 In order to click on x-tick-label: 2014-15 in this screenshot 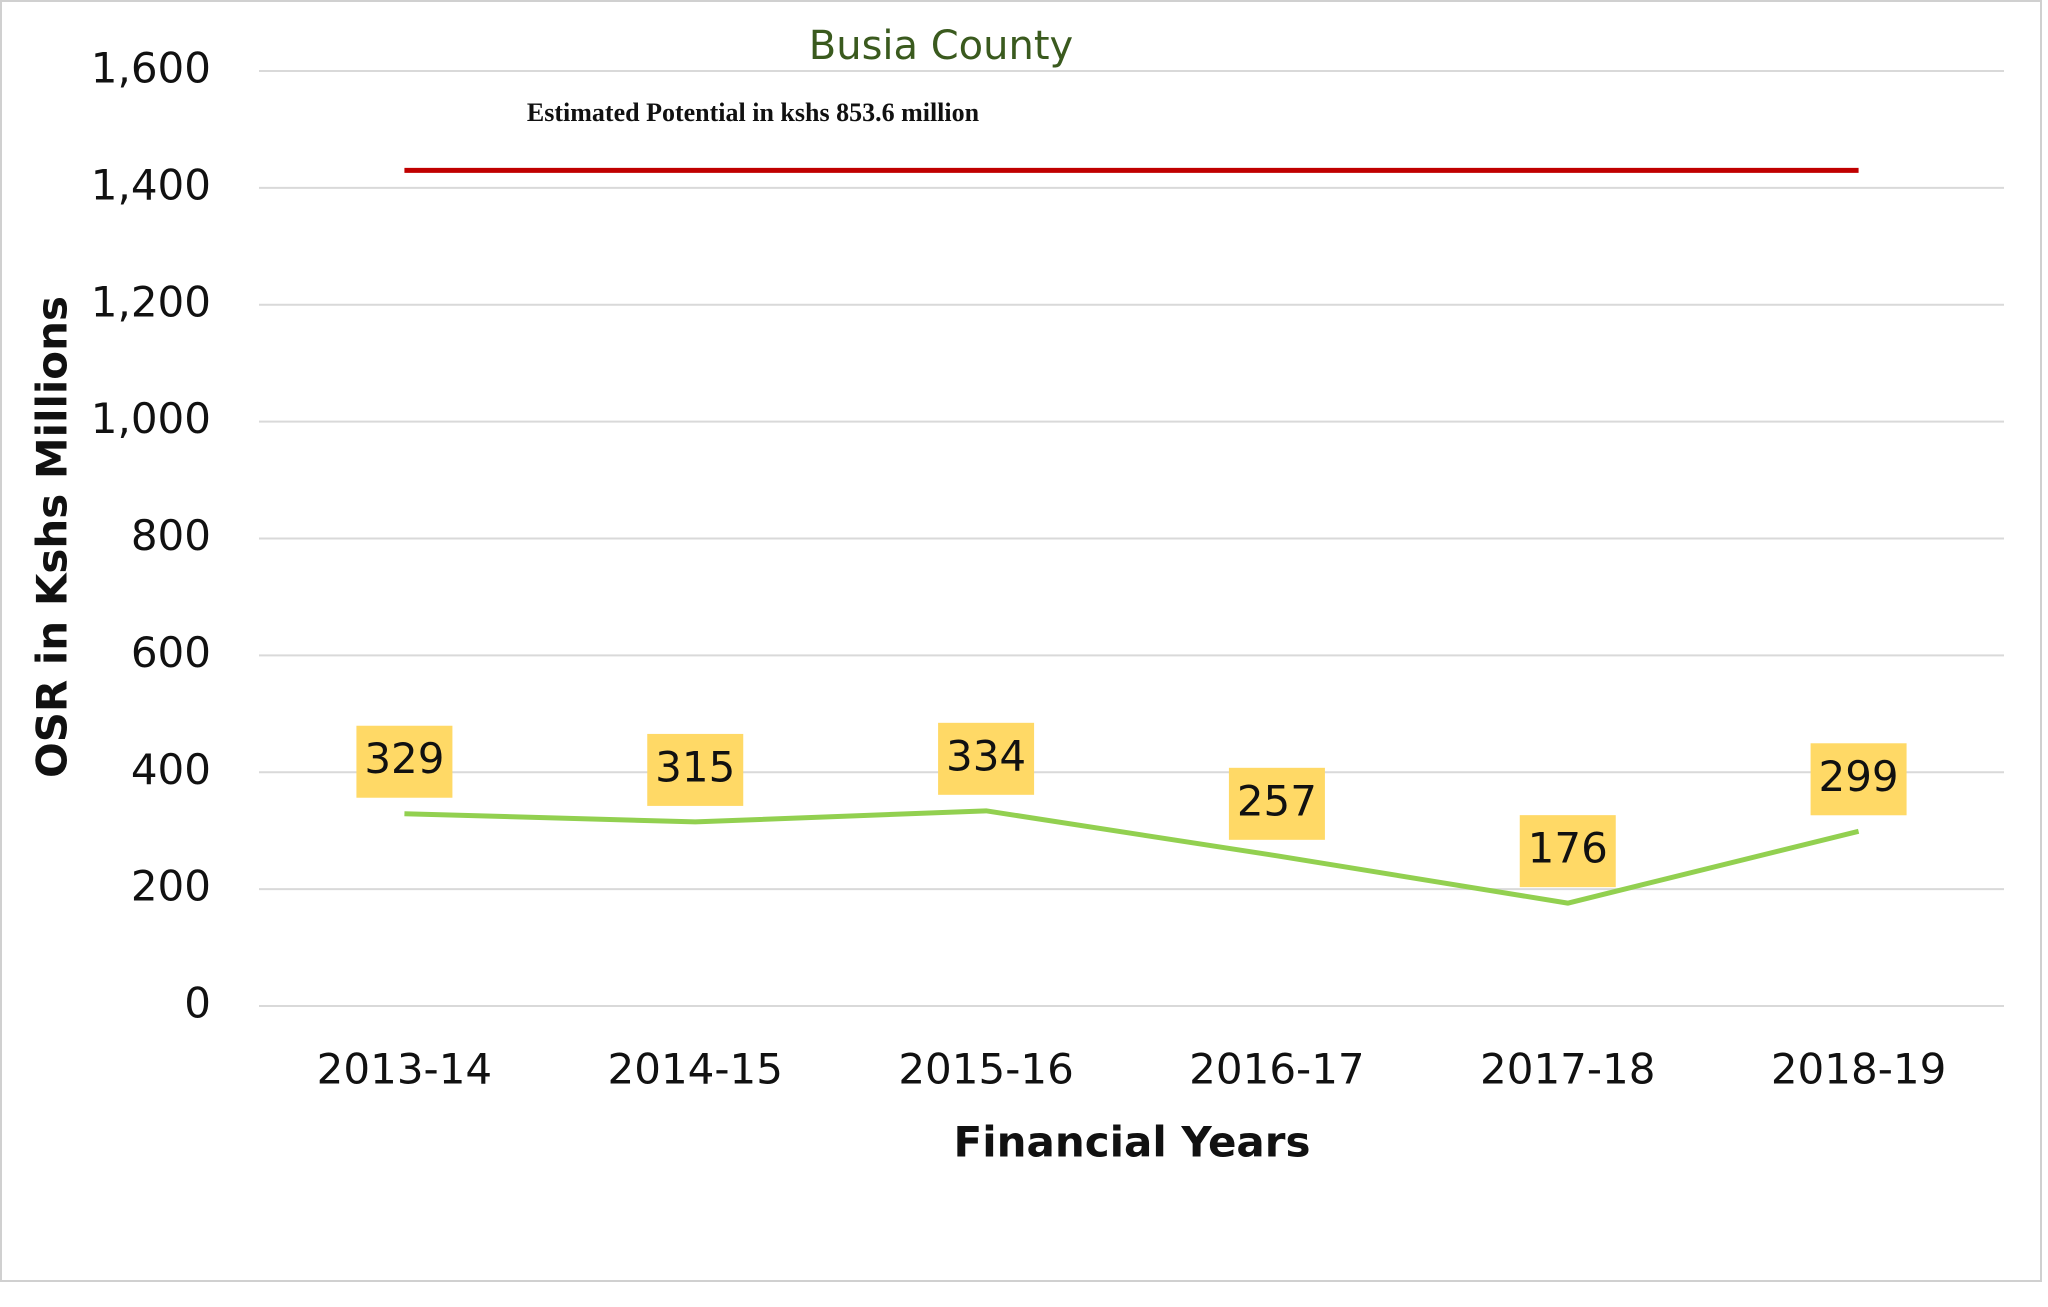, I will do `click(696, 1069)`.